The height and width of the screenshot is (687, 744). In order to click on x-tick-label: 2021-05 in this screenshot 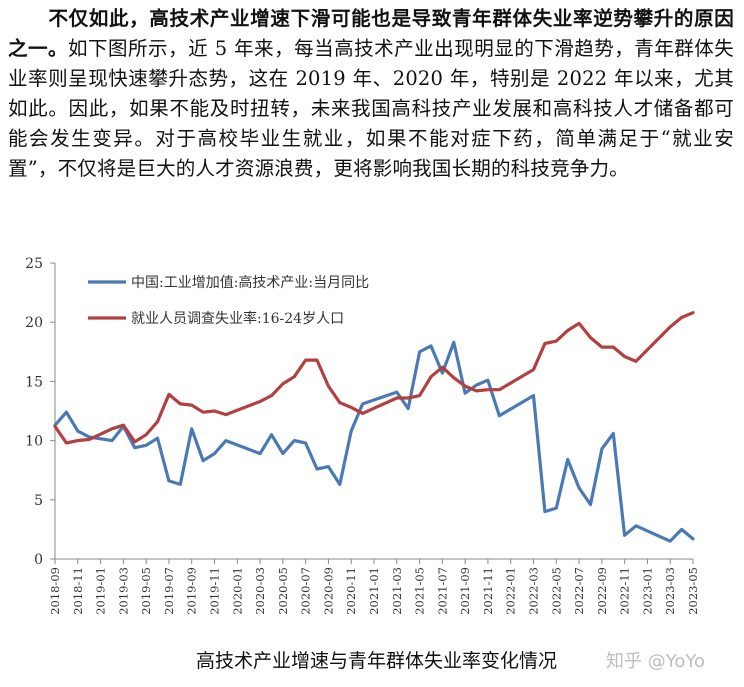, I will do `click(420, 591)`.